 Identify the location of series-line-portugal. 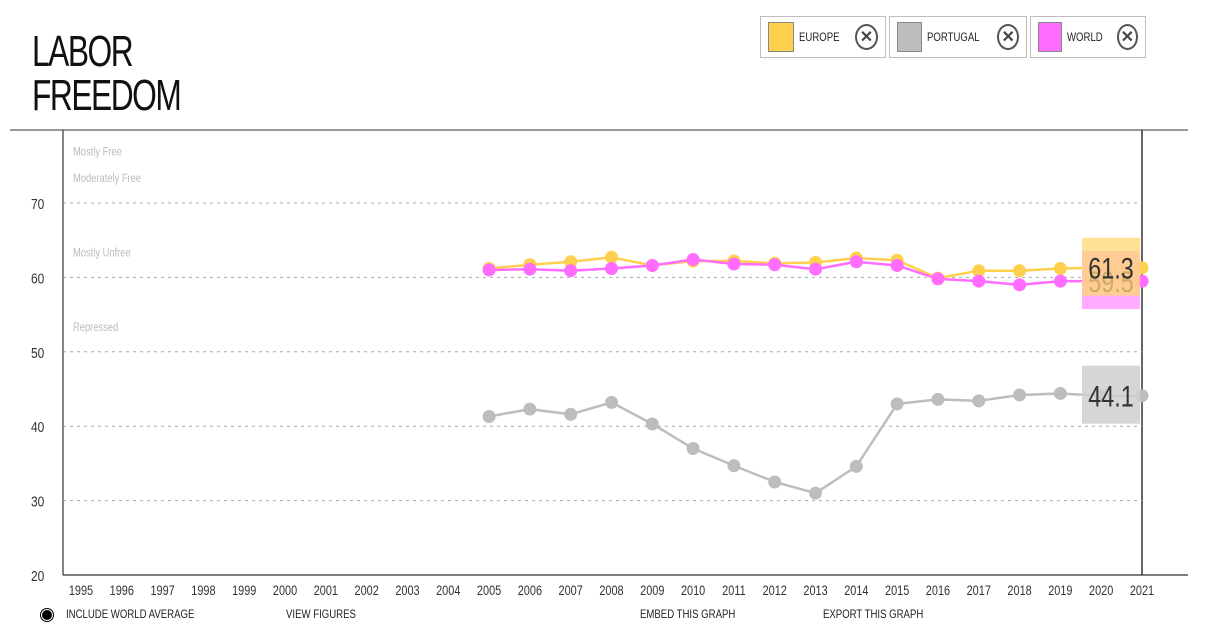
(815, 443).